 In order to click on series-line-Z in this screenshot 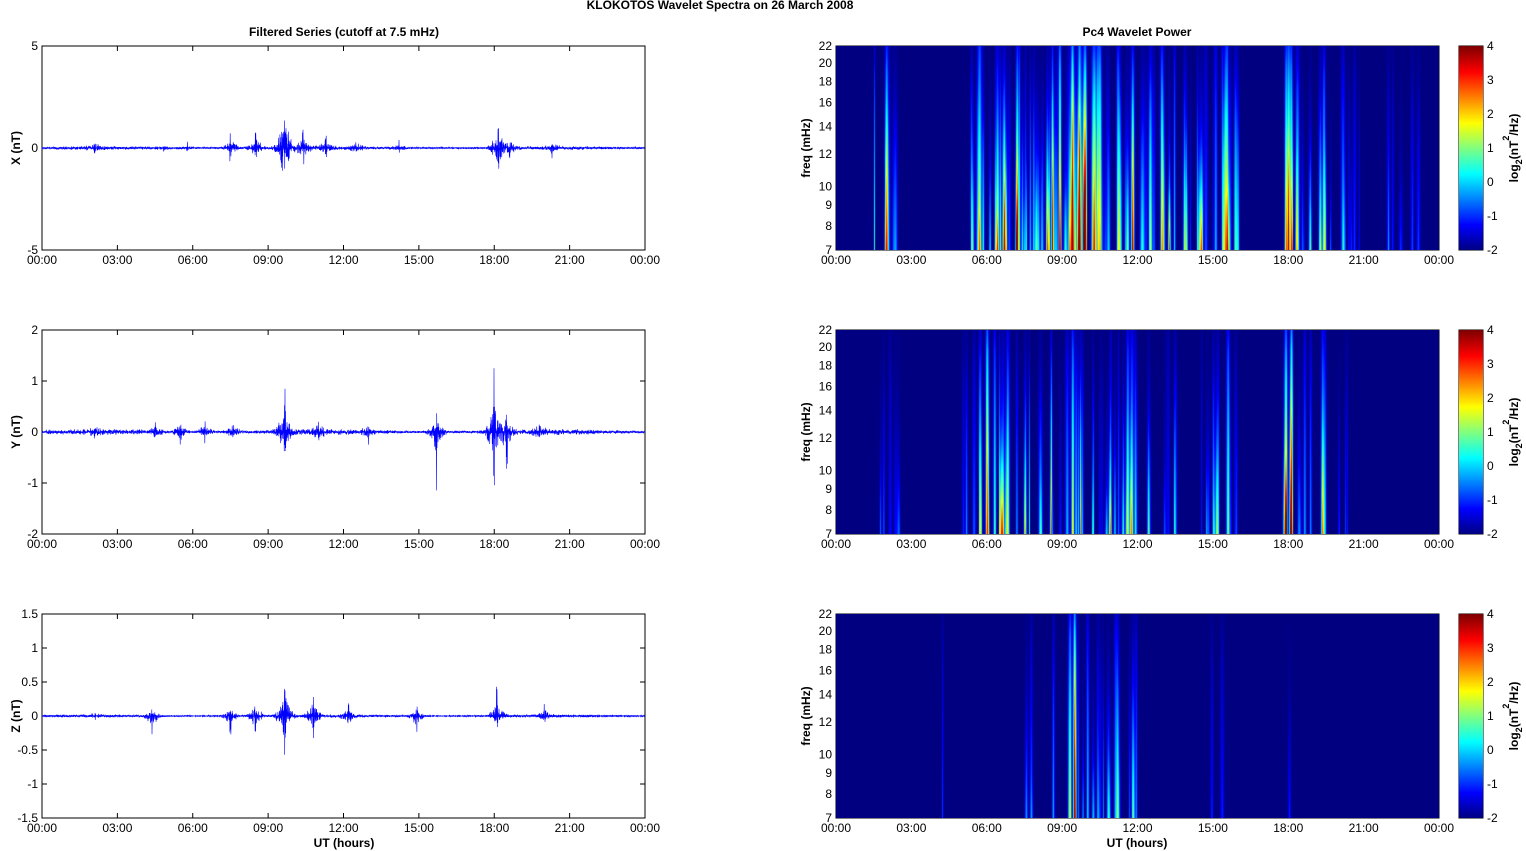, I will do `click(343, 720)`.